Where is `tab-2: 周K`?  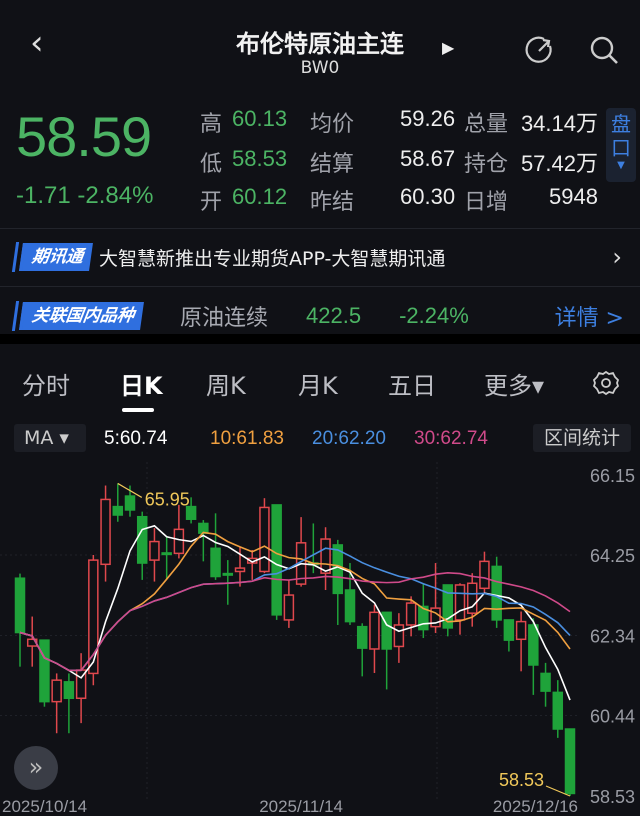 tab-2: 周K is located at coordinates (226, 386).